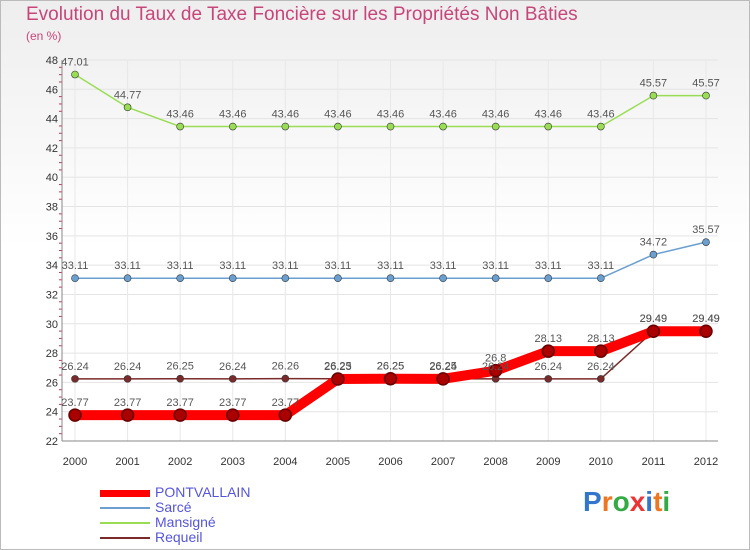 This screenshot has height=550, width=750. What do you see at coordinates (706, 462) in the screenshot?
I see `x-tick-label: 2012` at bounding box center [706, 462].